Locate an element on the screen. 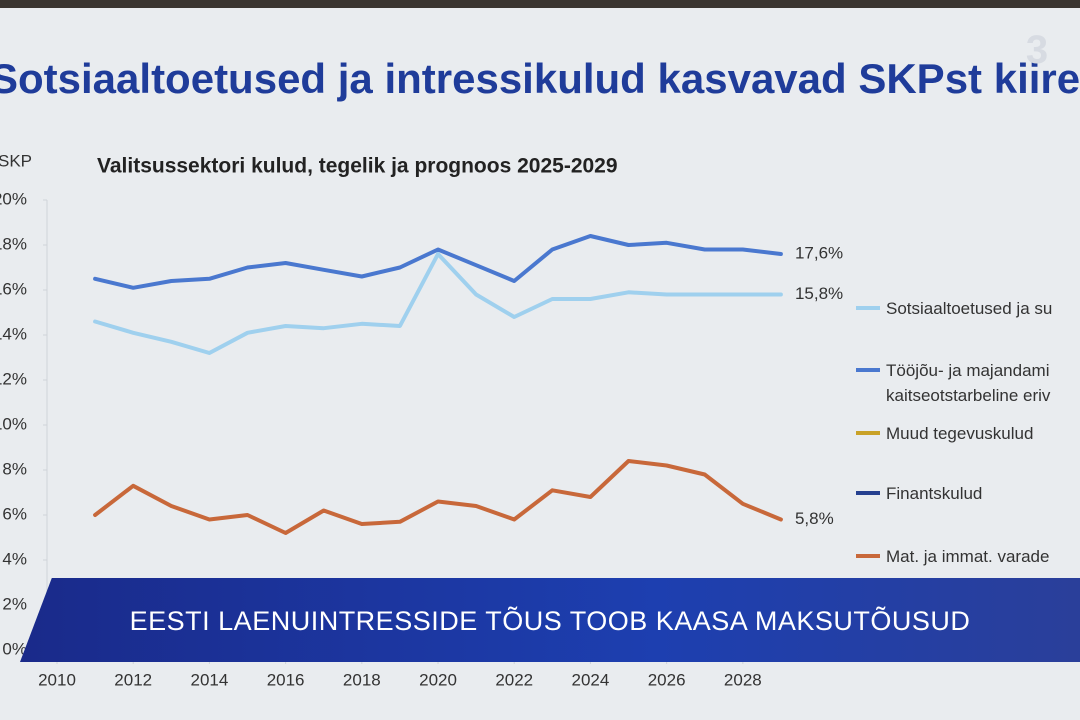  y-tick-label: 12% is located at coordinates (13, 378).